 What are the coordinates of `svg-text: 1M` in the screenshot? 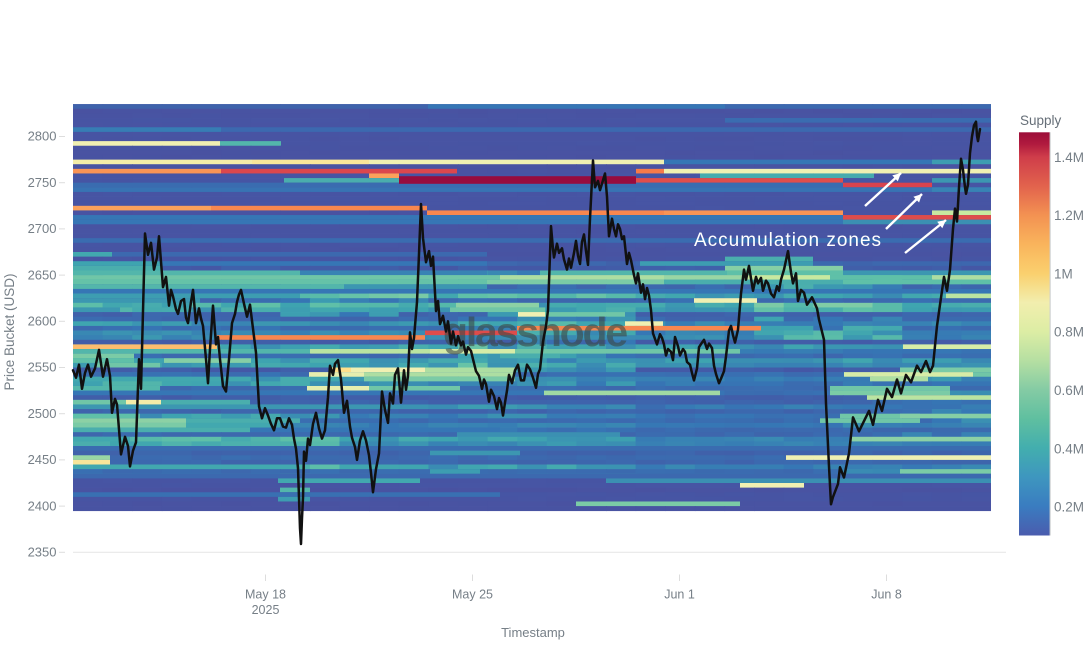 It's located at (1063, 273).